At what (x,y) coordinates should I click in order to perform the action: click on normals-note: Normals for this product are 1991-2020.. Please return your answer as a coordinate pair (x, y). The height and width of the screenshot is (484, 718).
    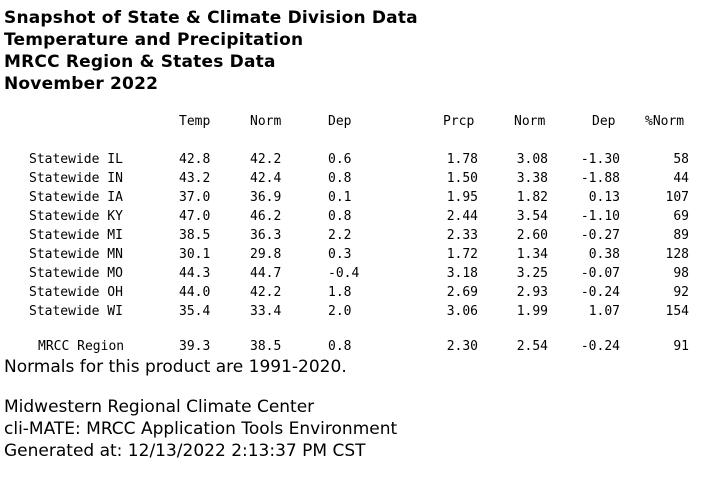
    Looking at the image, I should click on (175, 367).